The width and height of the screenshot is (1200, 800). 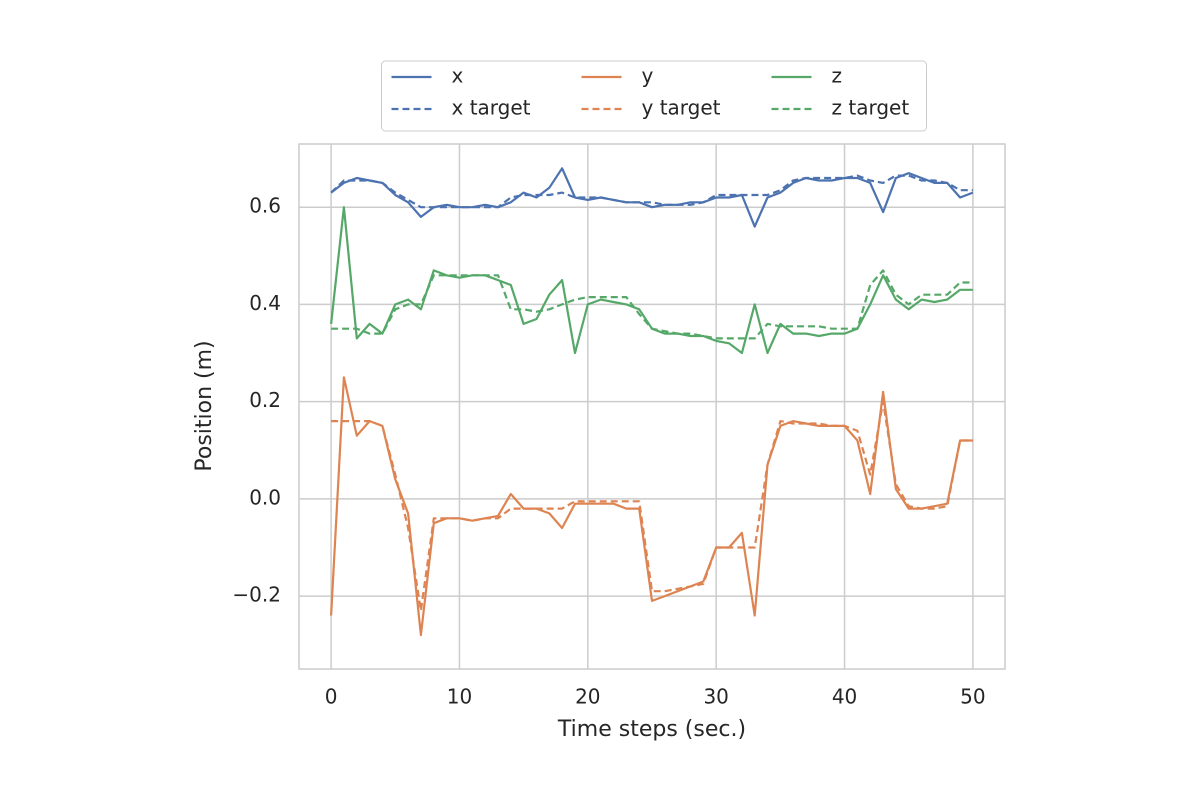 I want to click on legend-label: y, so click(x=648, y=76).